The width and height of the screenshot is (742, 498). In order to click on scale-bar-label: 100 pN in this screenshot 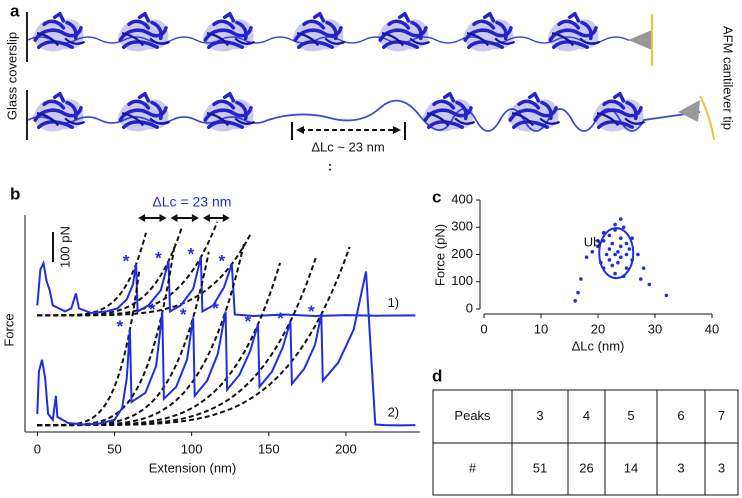, I will do `click(64, 247)`.